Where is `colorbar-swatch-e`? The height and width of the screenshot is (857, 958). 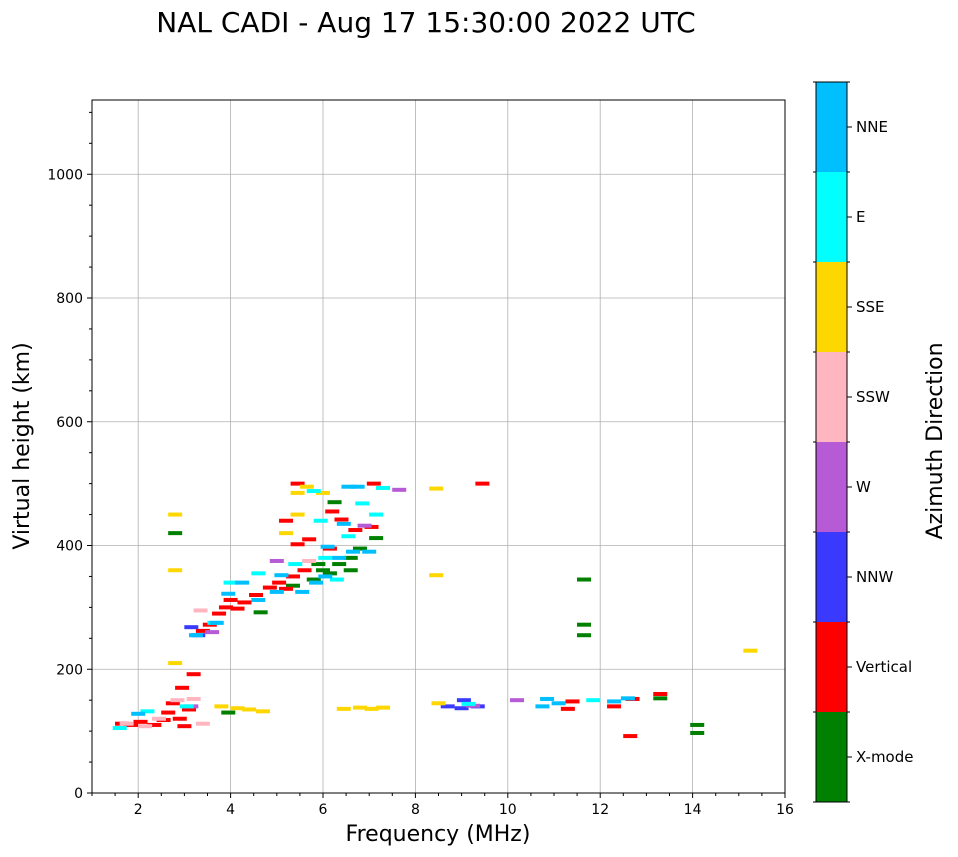
colorbar-swatch-e is located at coordinates (831, 217).